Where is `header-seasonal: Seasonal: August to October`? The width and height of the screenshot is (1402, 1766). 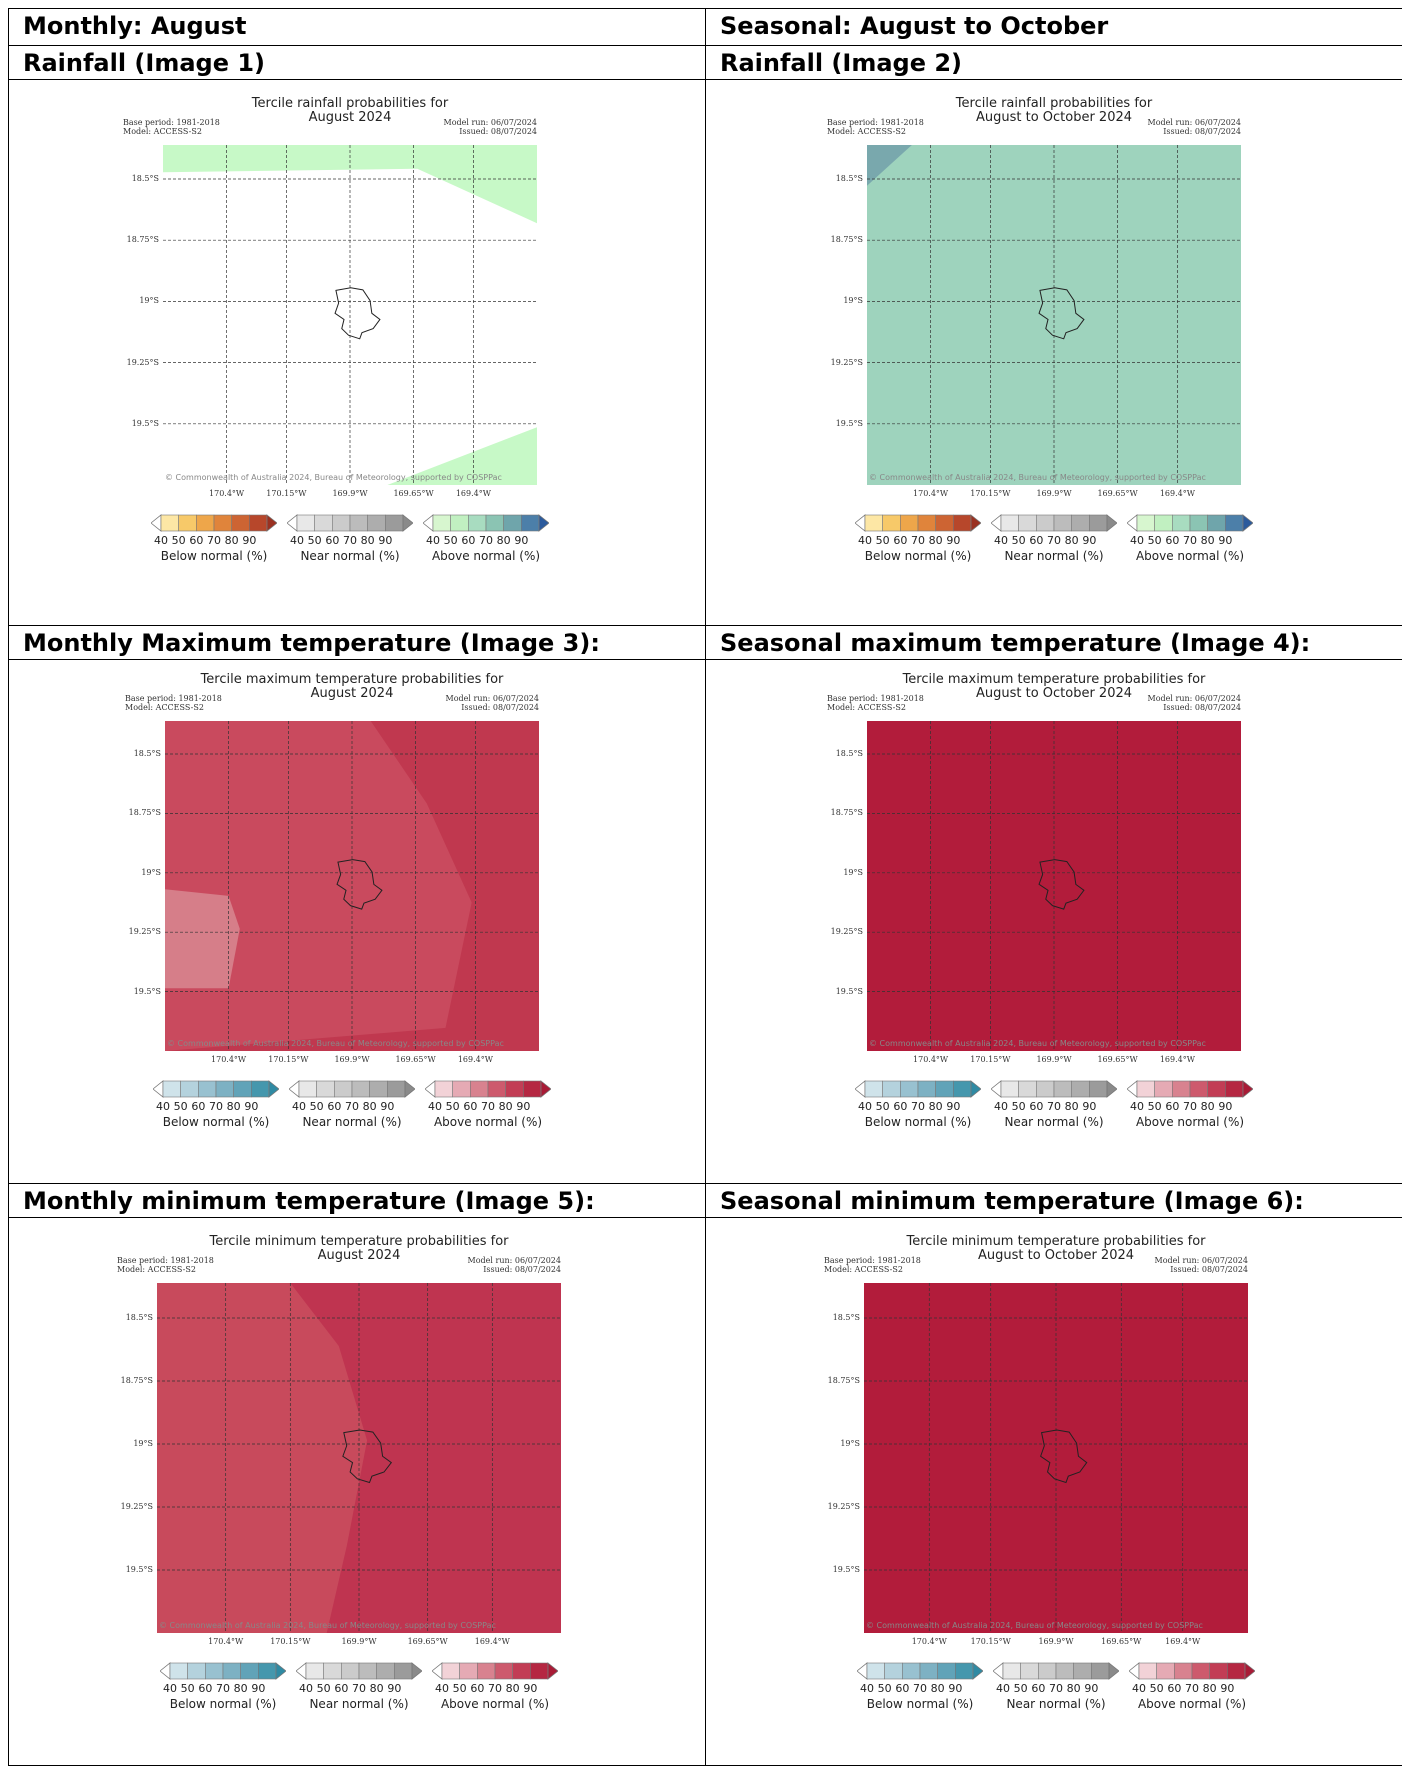 header-seasonal: Seasonal: August to October is located at coordinates (1054, 27).